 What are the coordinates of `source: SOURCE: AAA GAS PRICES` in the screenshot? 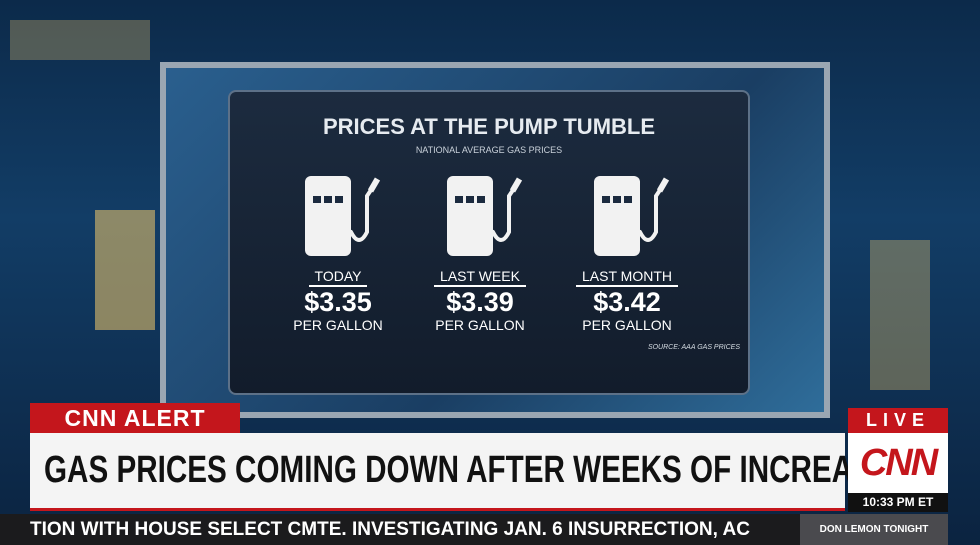 It's located at (693, 347).